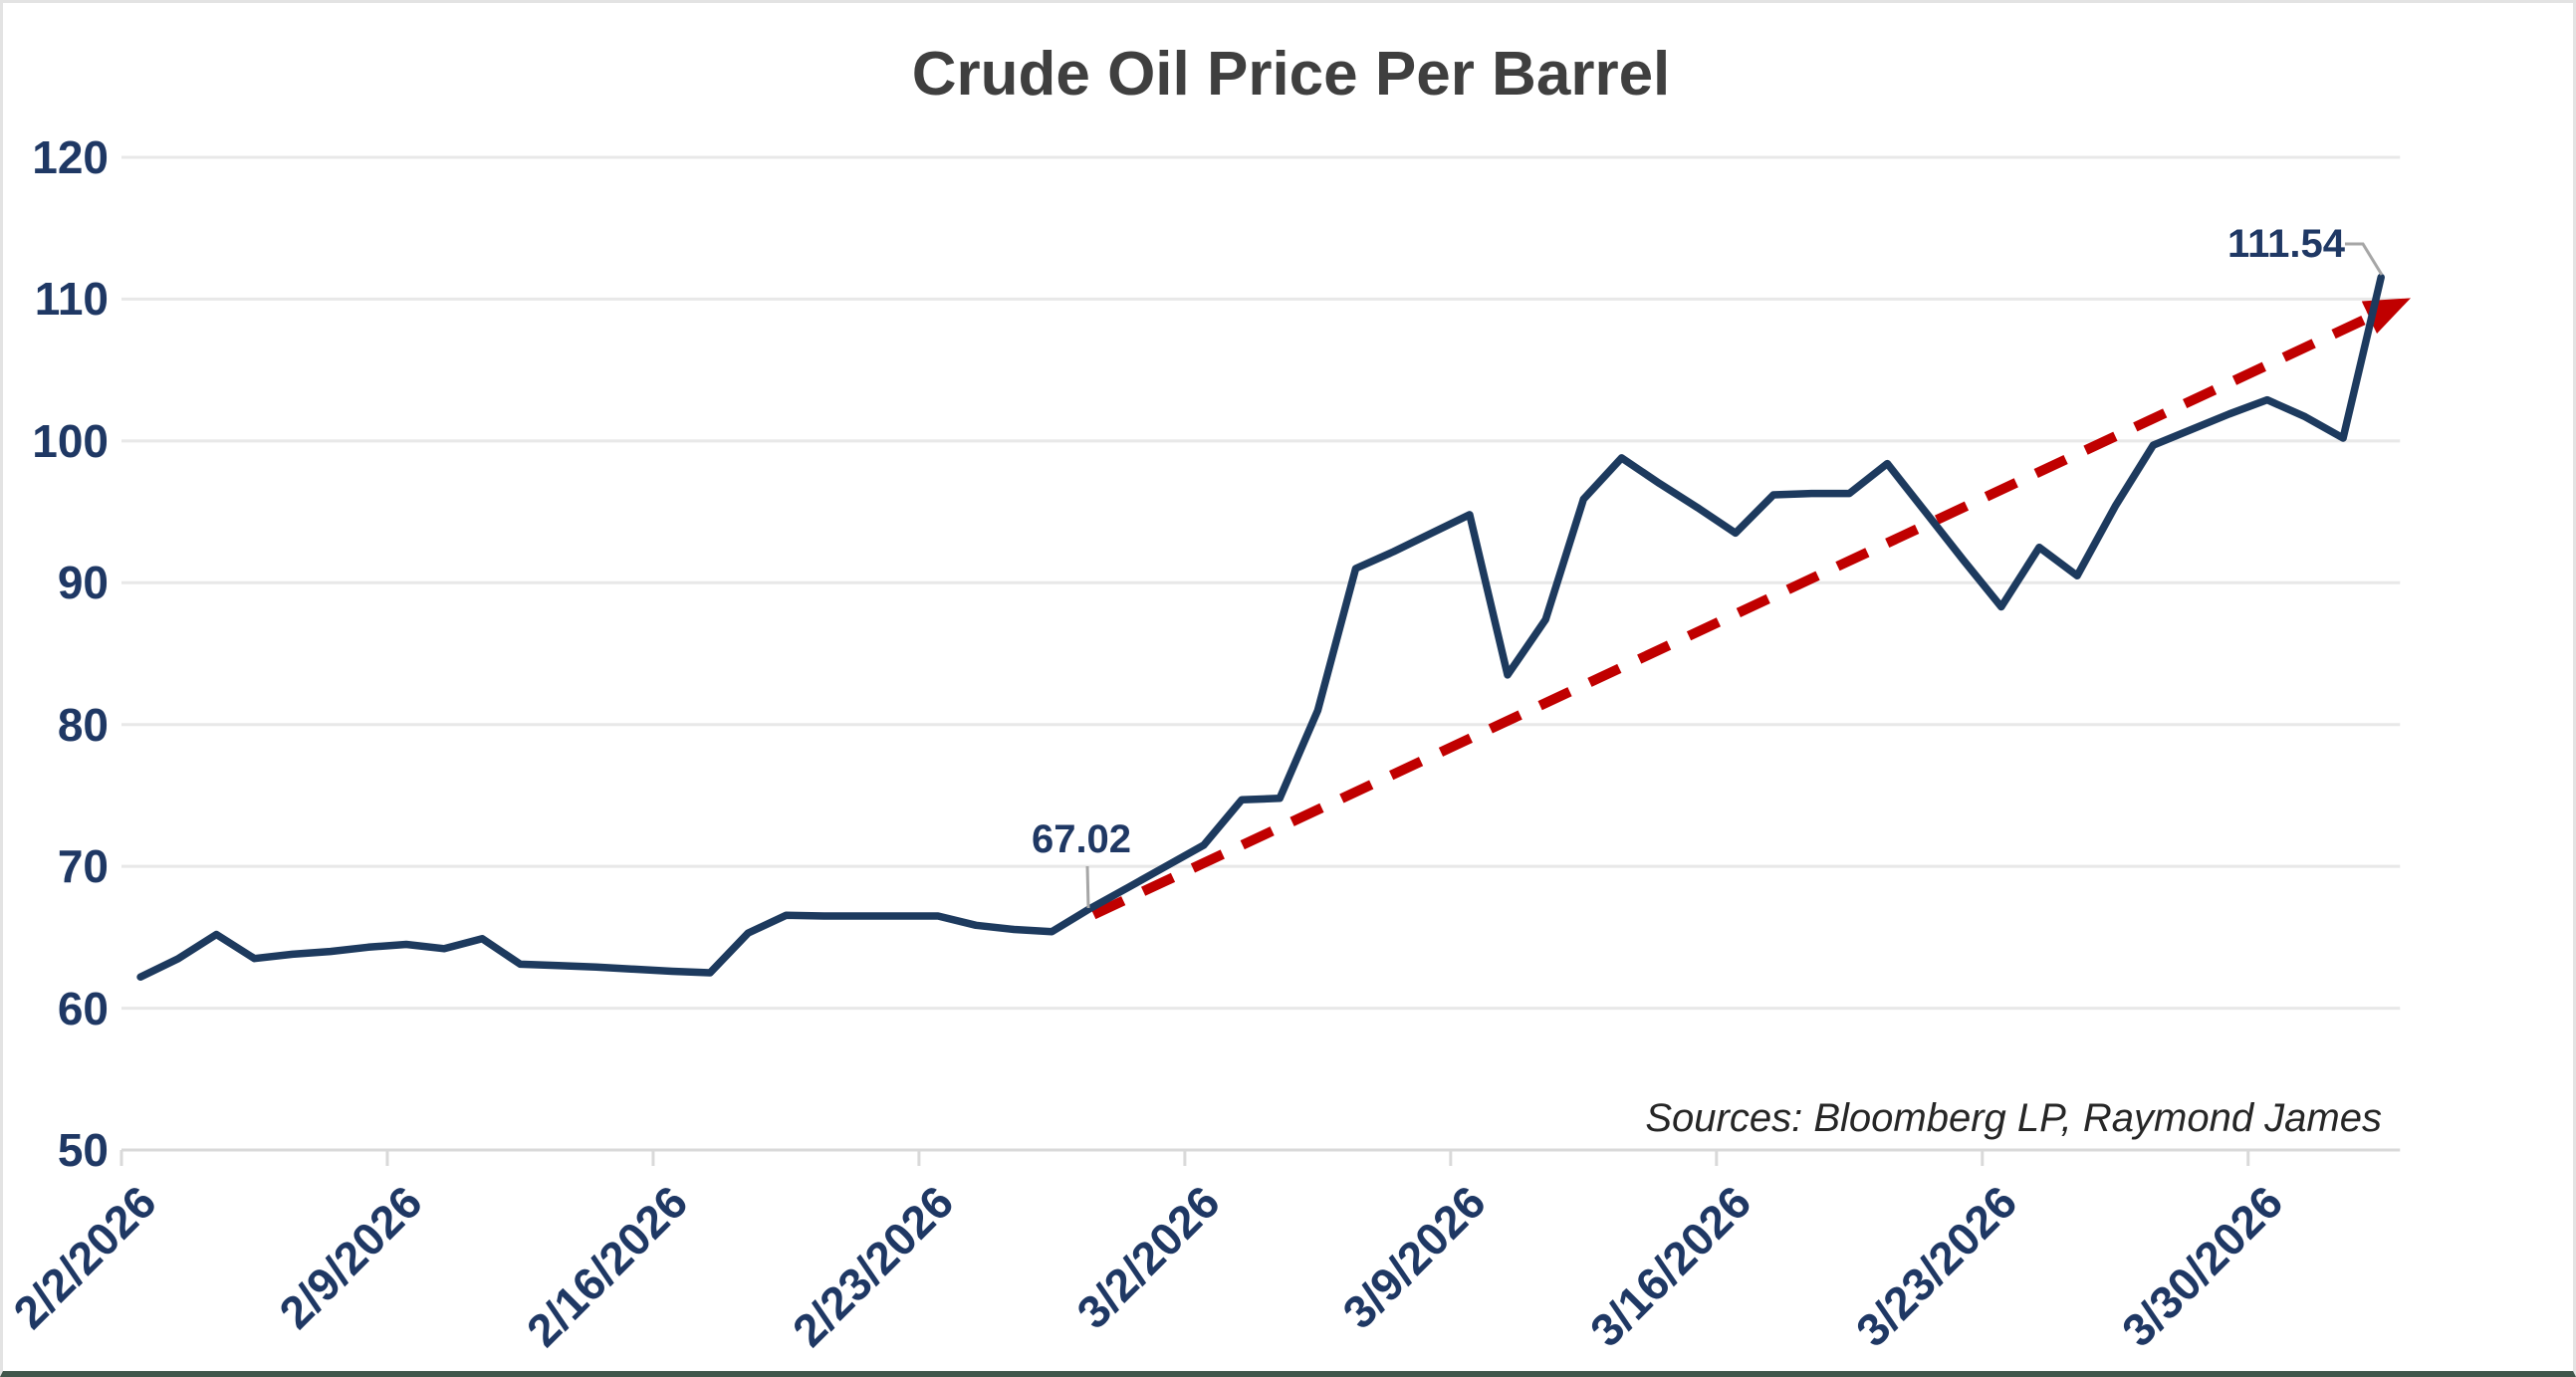 The width and height of the screenshot is (2576, 1377). Describe the element at coordinates (83, 1150) in the screenshot. I see `y-axis-label-50: 50` at that location.